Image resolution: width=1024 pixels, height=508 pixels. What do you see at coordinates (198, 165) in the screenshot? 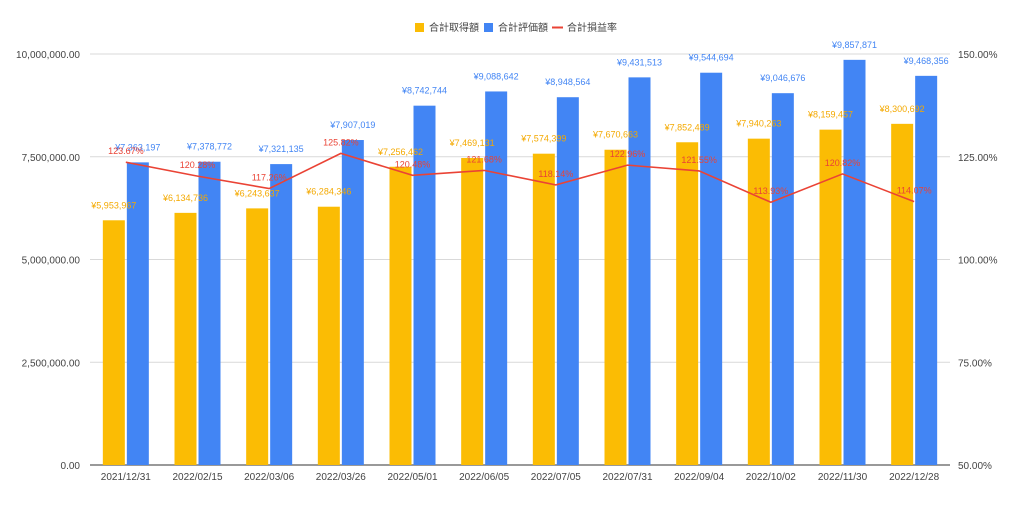
I see `profit-rate-label: 120.28%` at bounding box center [198, 165].